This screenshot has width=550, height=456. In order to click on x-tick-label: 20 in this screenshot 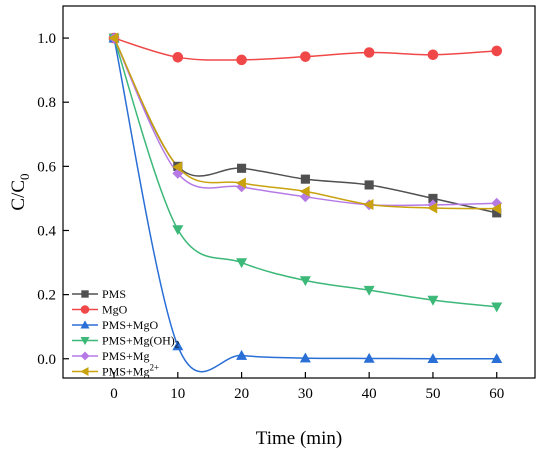, I will do `click(241, 394)`.